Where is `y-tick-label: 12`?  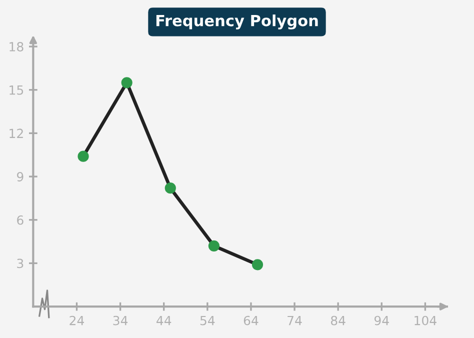 y-tick-label: 12 is located at coordinates (16, 133).